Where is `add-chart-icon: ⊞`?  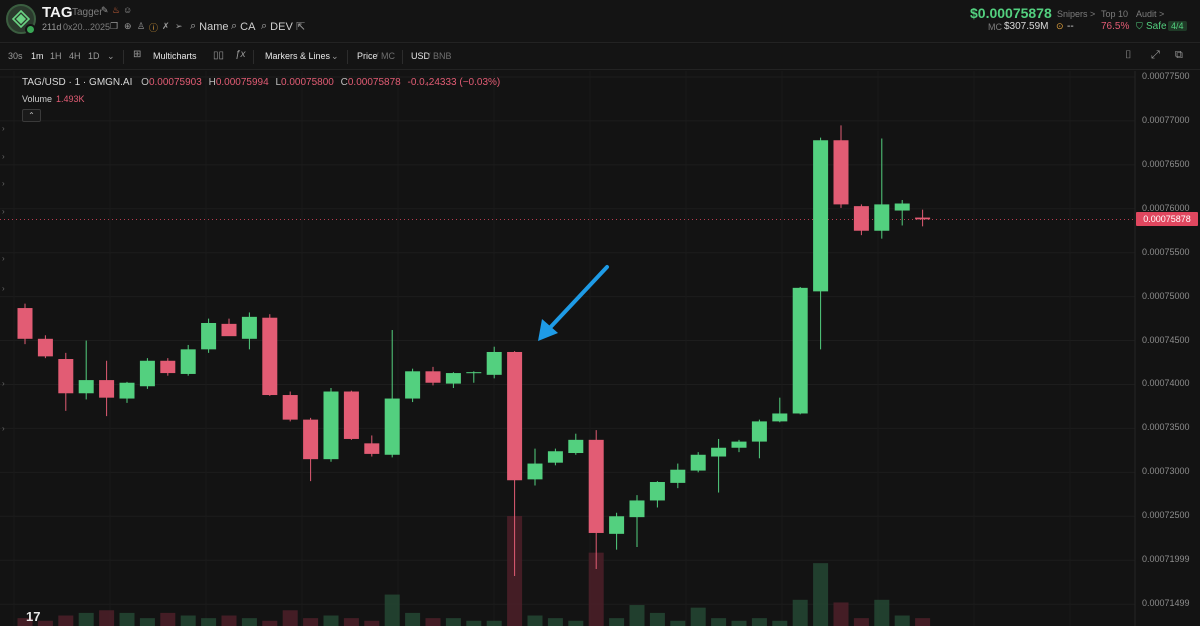
add-chart-icon: ⊞ is located at coordinates (137, 54).